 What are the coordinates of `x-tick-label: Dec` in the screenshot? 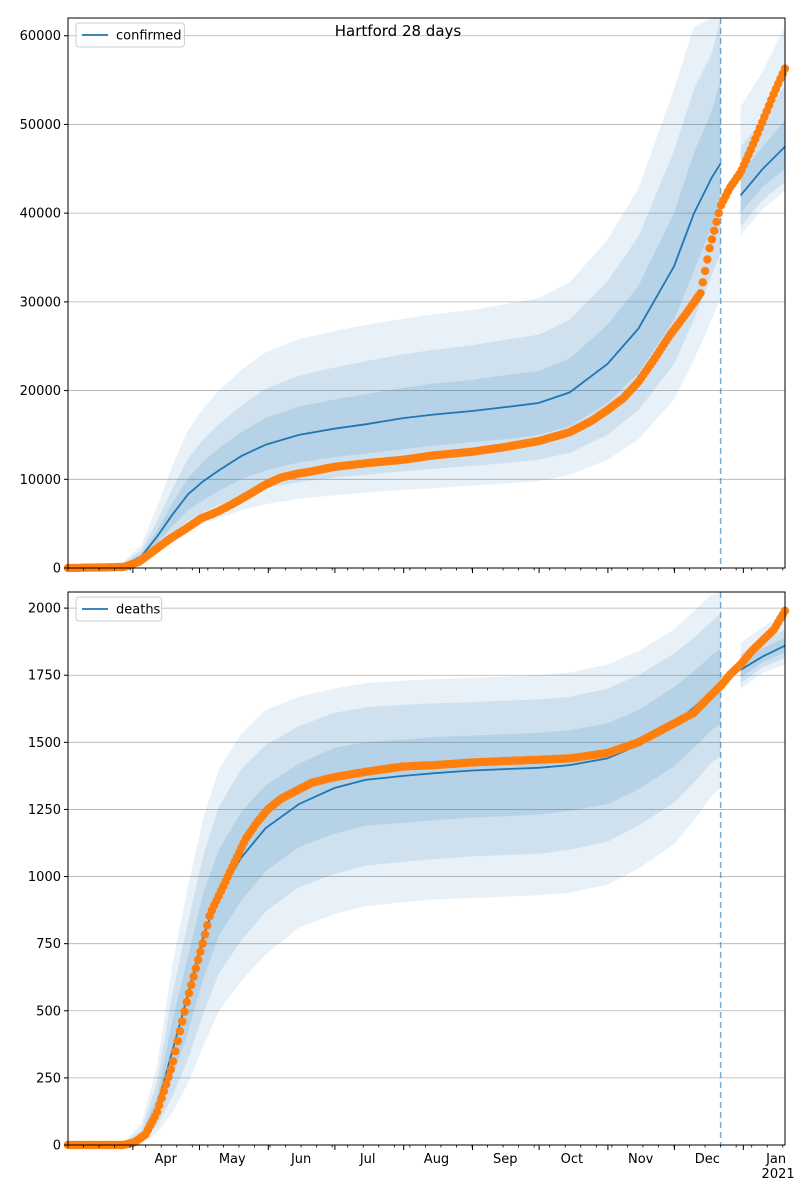 It's located at (707, 1159).